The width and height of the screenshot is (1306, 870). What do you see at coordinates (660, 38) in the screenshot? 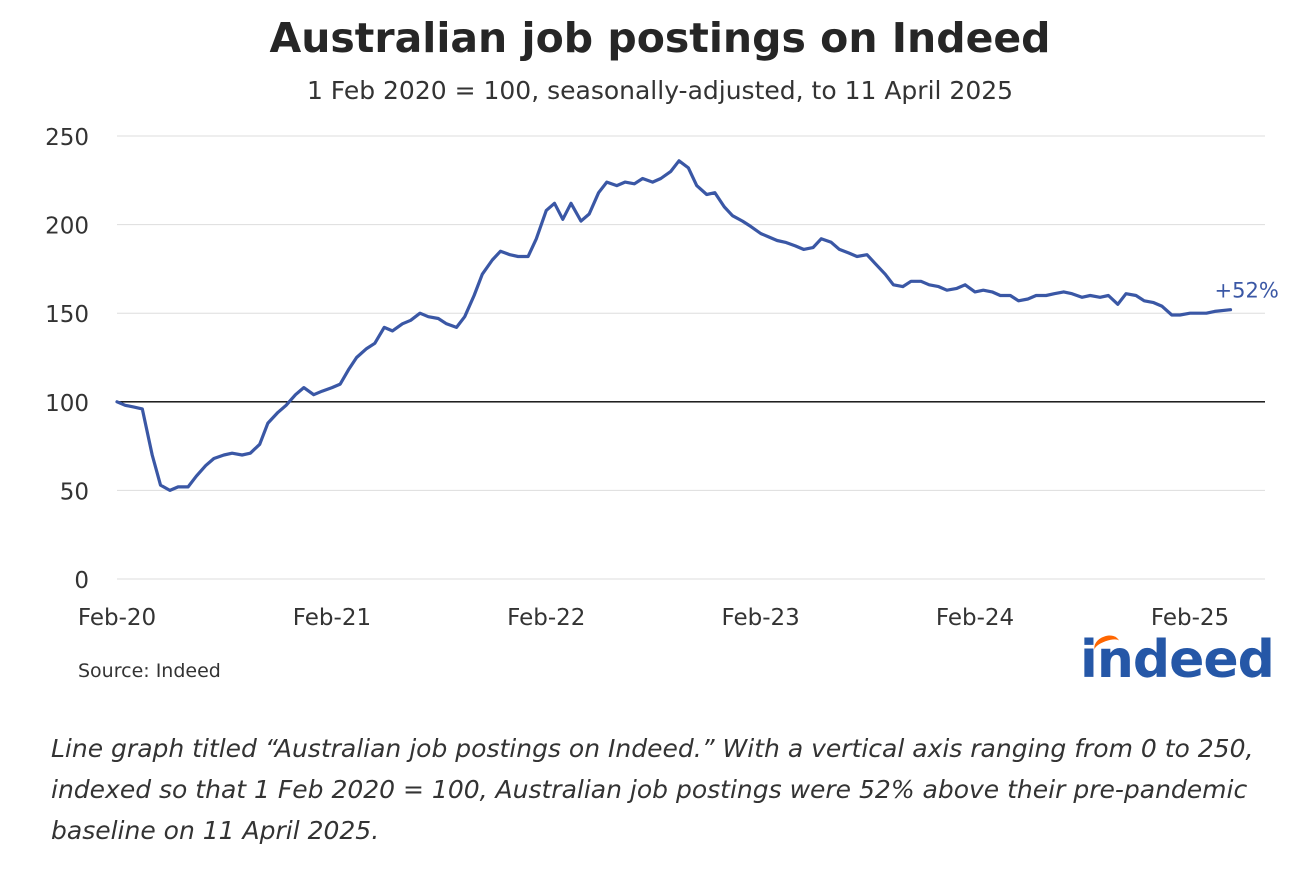
I see `chart-title: Australian job postings on Indeed` at bounding box center [660, 38].